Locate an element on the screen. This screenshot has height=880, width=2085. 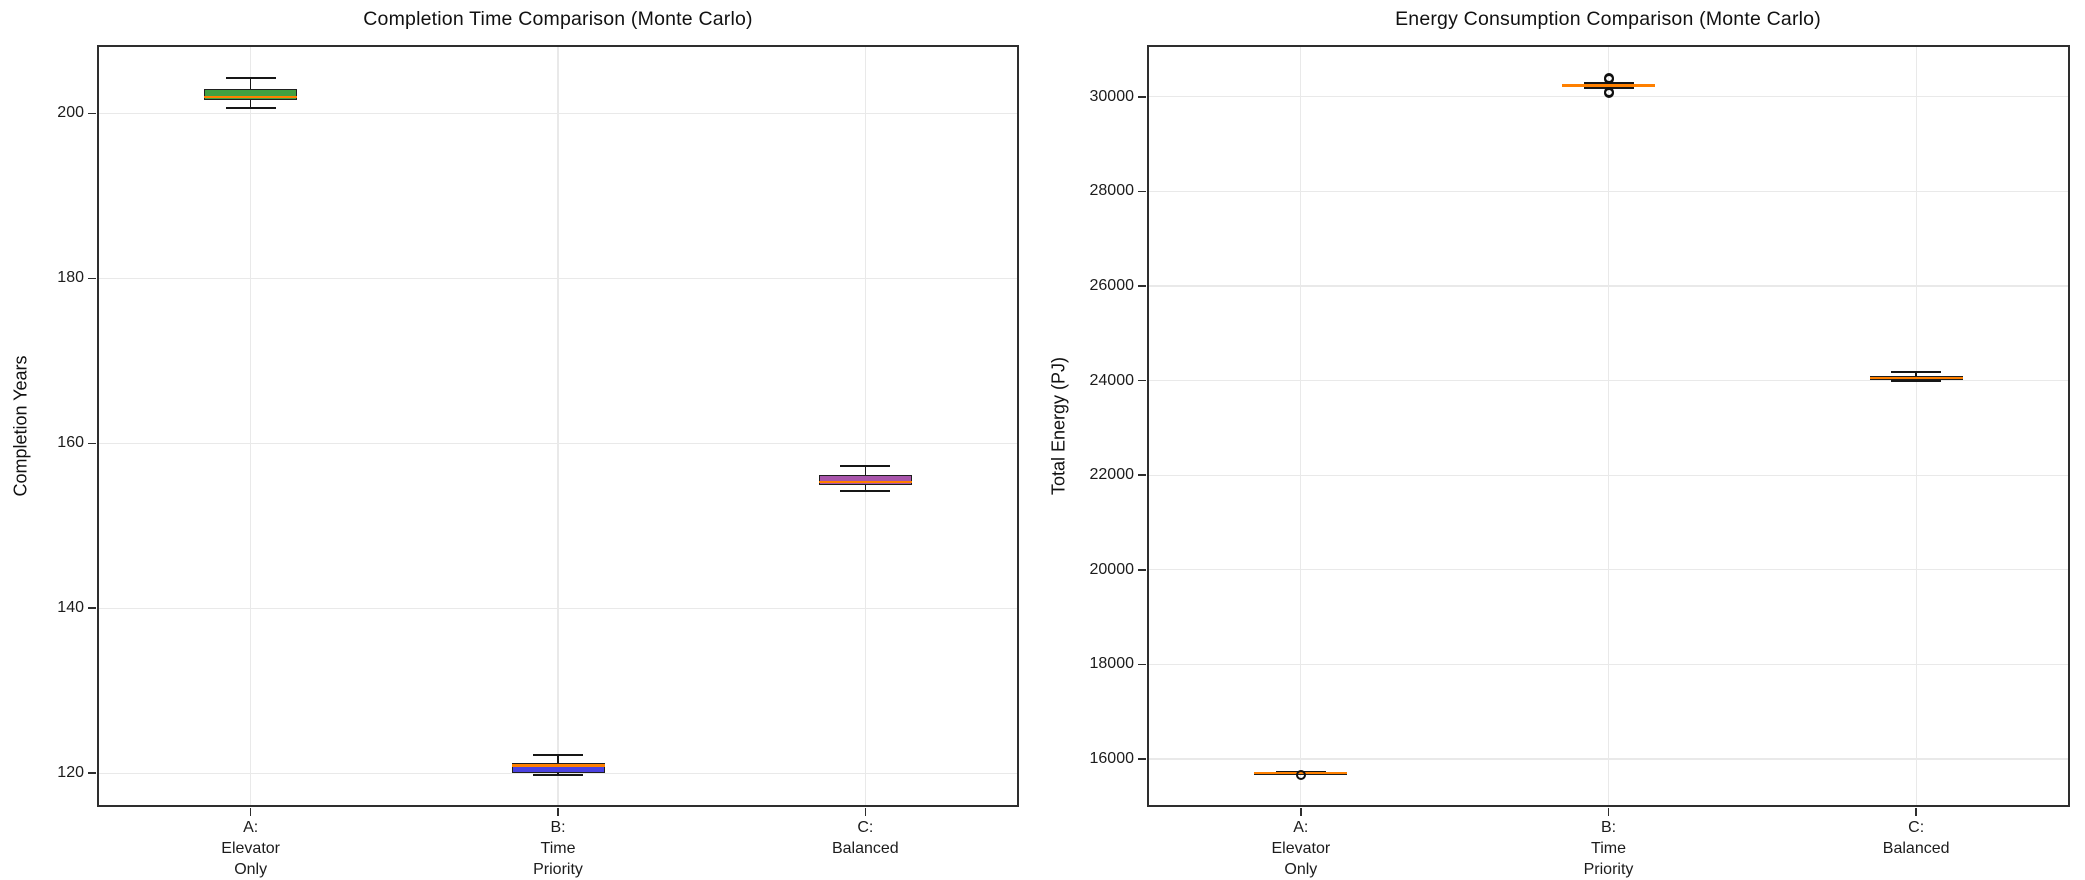
cap-upper-B: Time Priority is located at coordinates (558, 755).